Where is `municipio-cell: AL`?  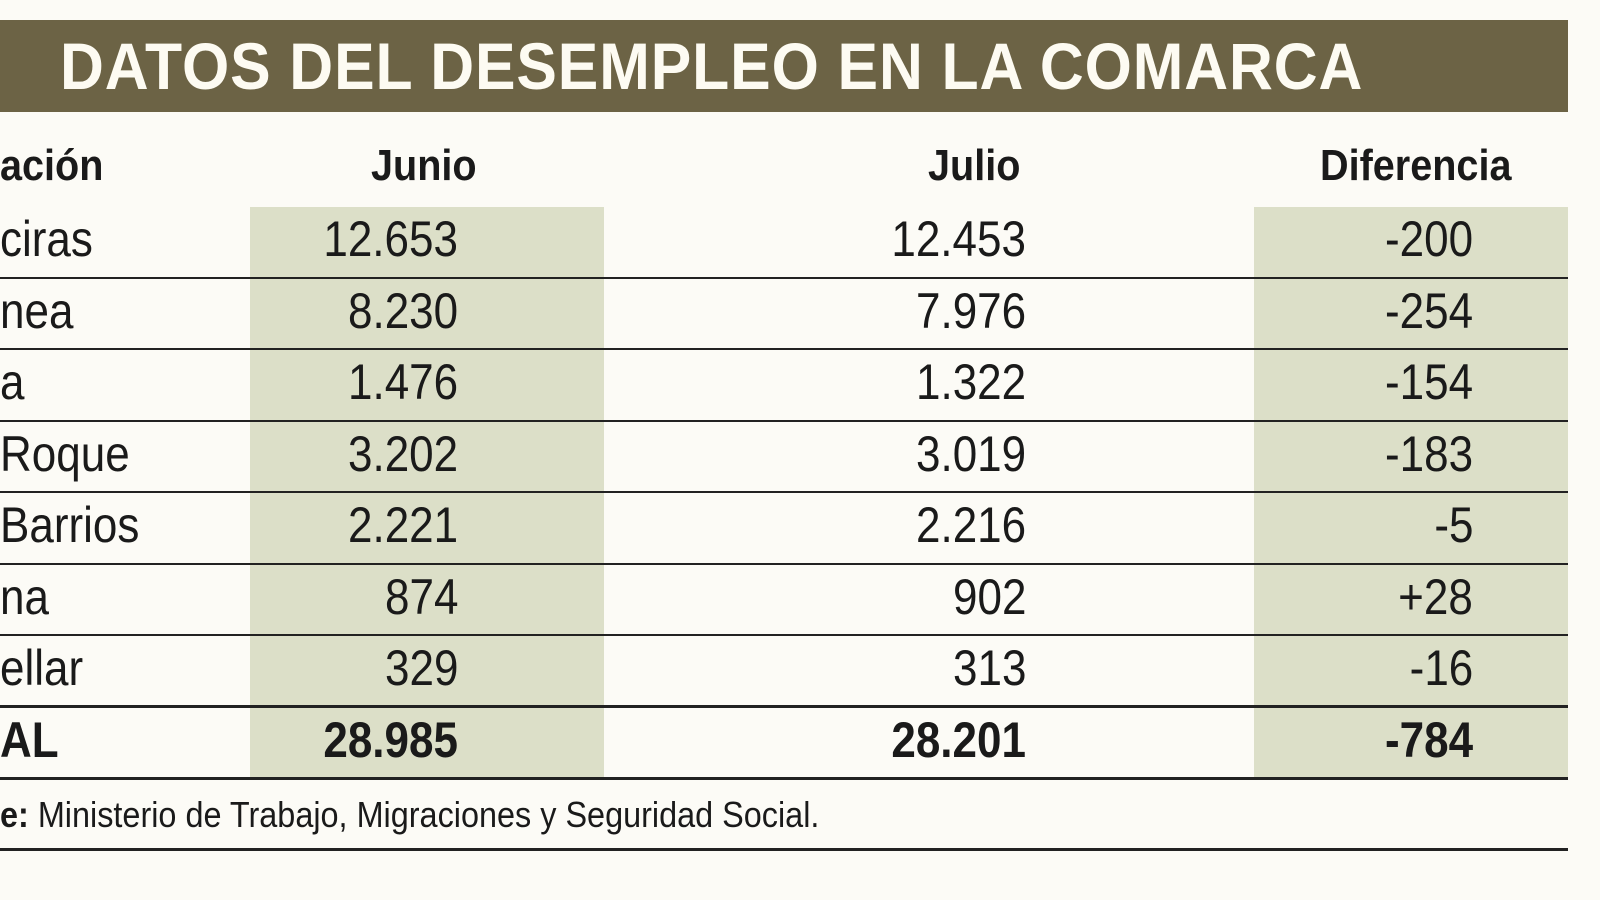 municipio-cell: AL is located at coordinates (29, 740).